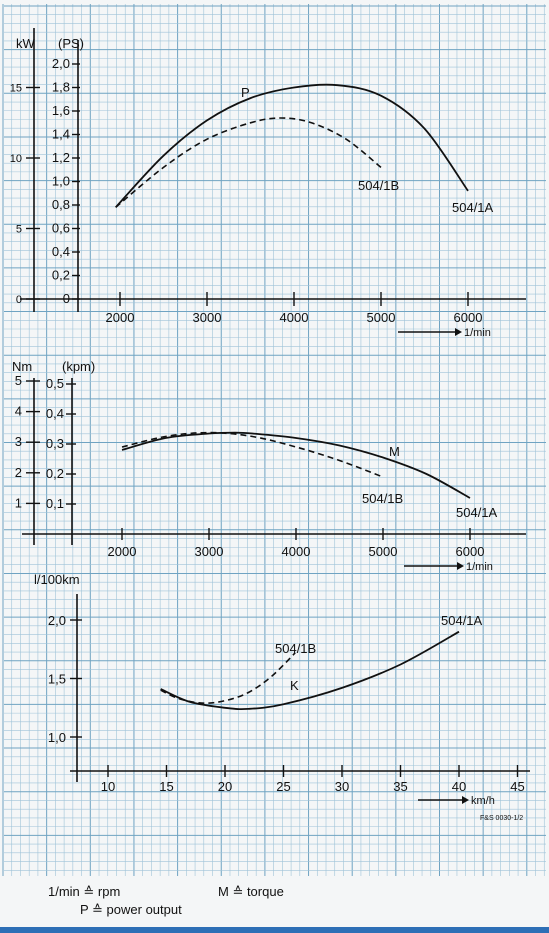  I want to click on fuel-x-tick-label: 35, so click(400, 786).